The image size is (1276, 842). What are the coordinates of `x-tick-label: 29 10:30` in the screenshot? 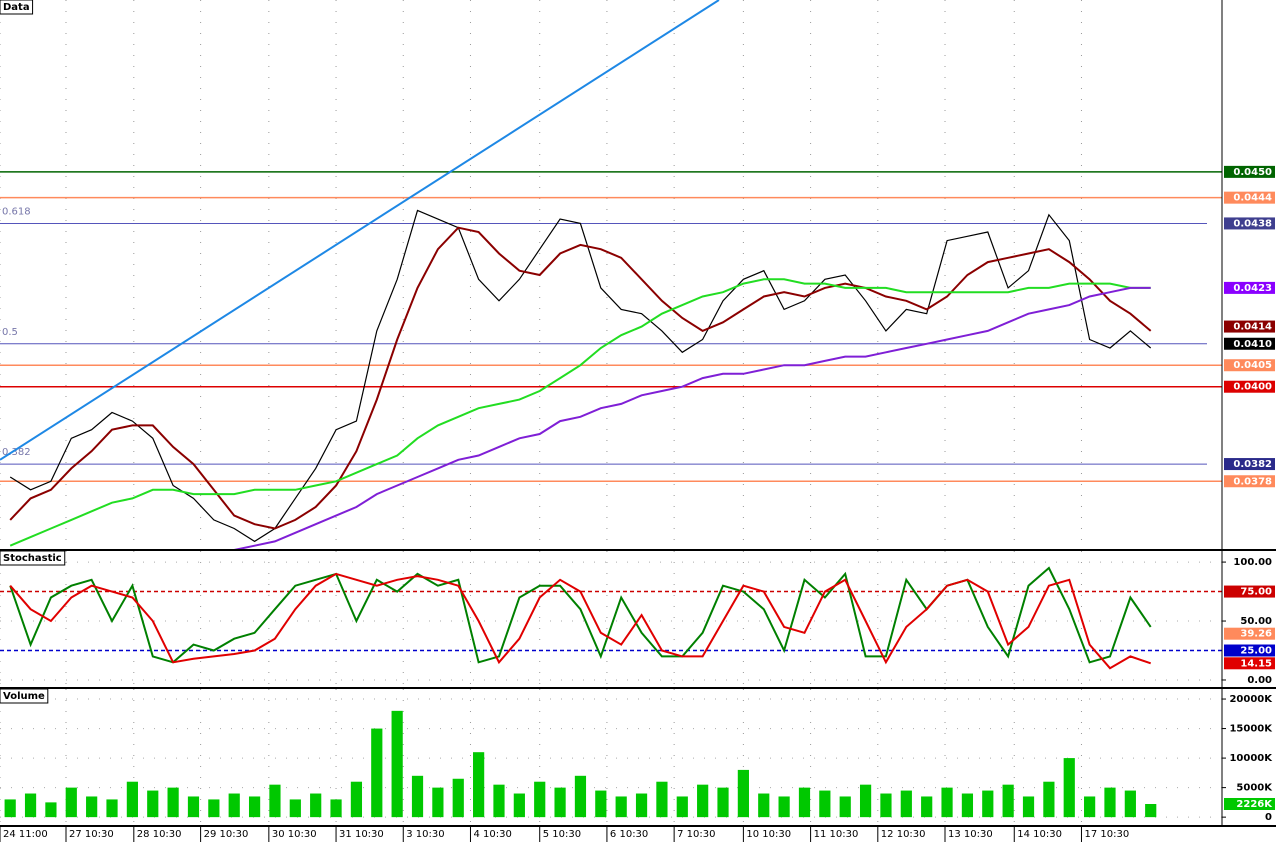 It's located at (226, 834).